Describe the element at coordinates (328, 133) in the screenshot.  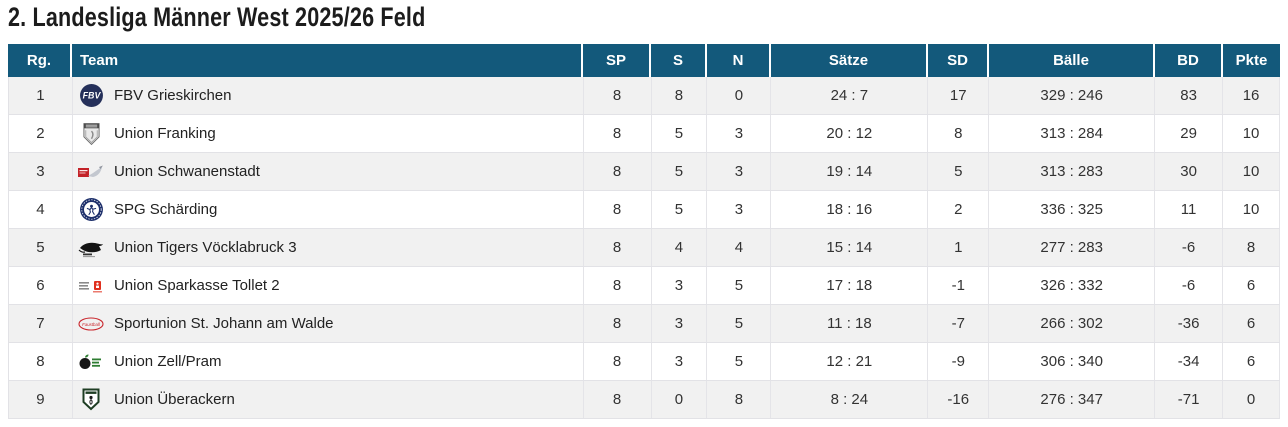
I see `team-cell: Union Franking` at that location.